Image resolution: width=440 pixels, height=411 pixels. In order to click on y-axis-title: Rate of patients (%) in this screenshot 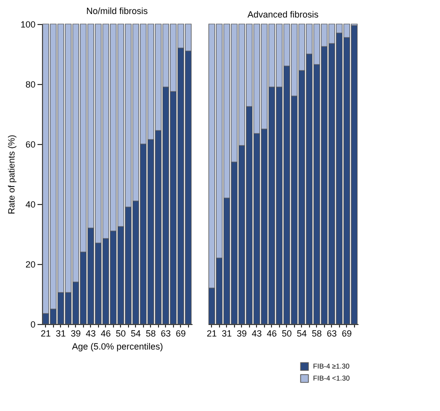, I will do `click(11, 174)`.